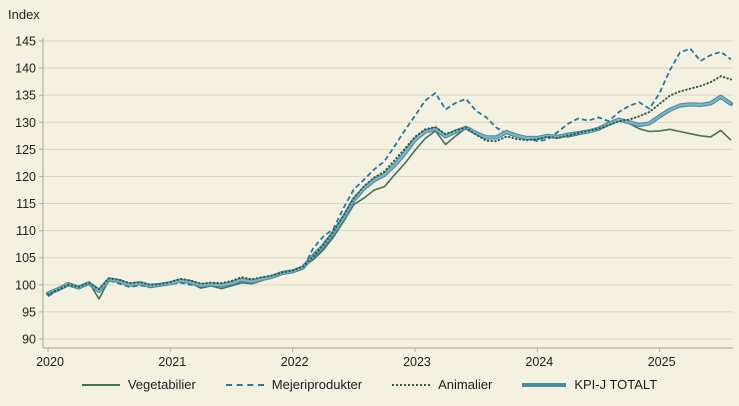  What do you see at coordinates (244, 384) in the screenshot?
I see `mejeriprodukter-line-icon` at bounding box center [244, 384].